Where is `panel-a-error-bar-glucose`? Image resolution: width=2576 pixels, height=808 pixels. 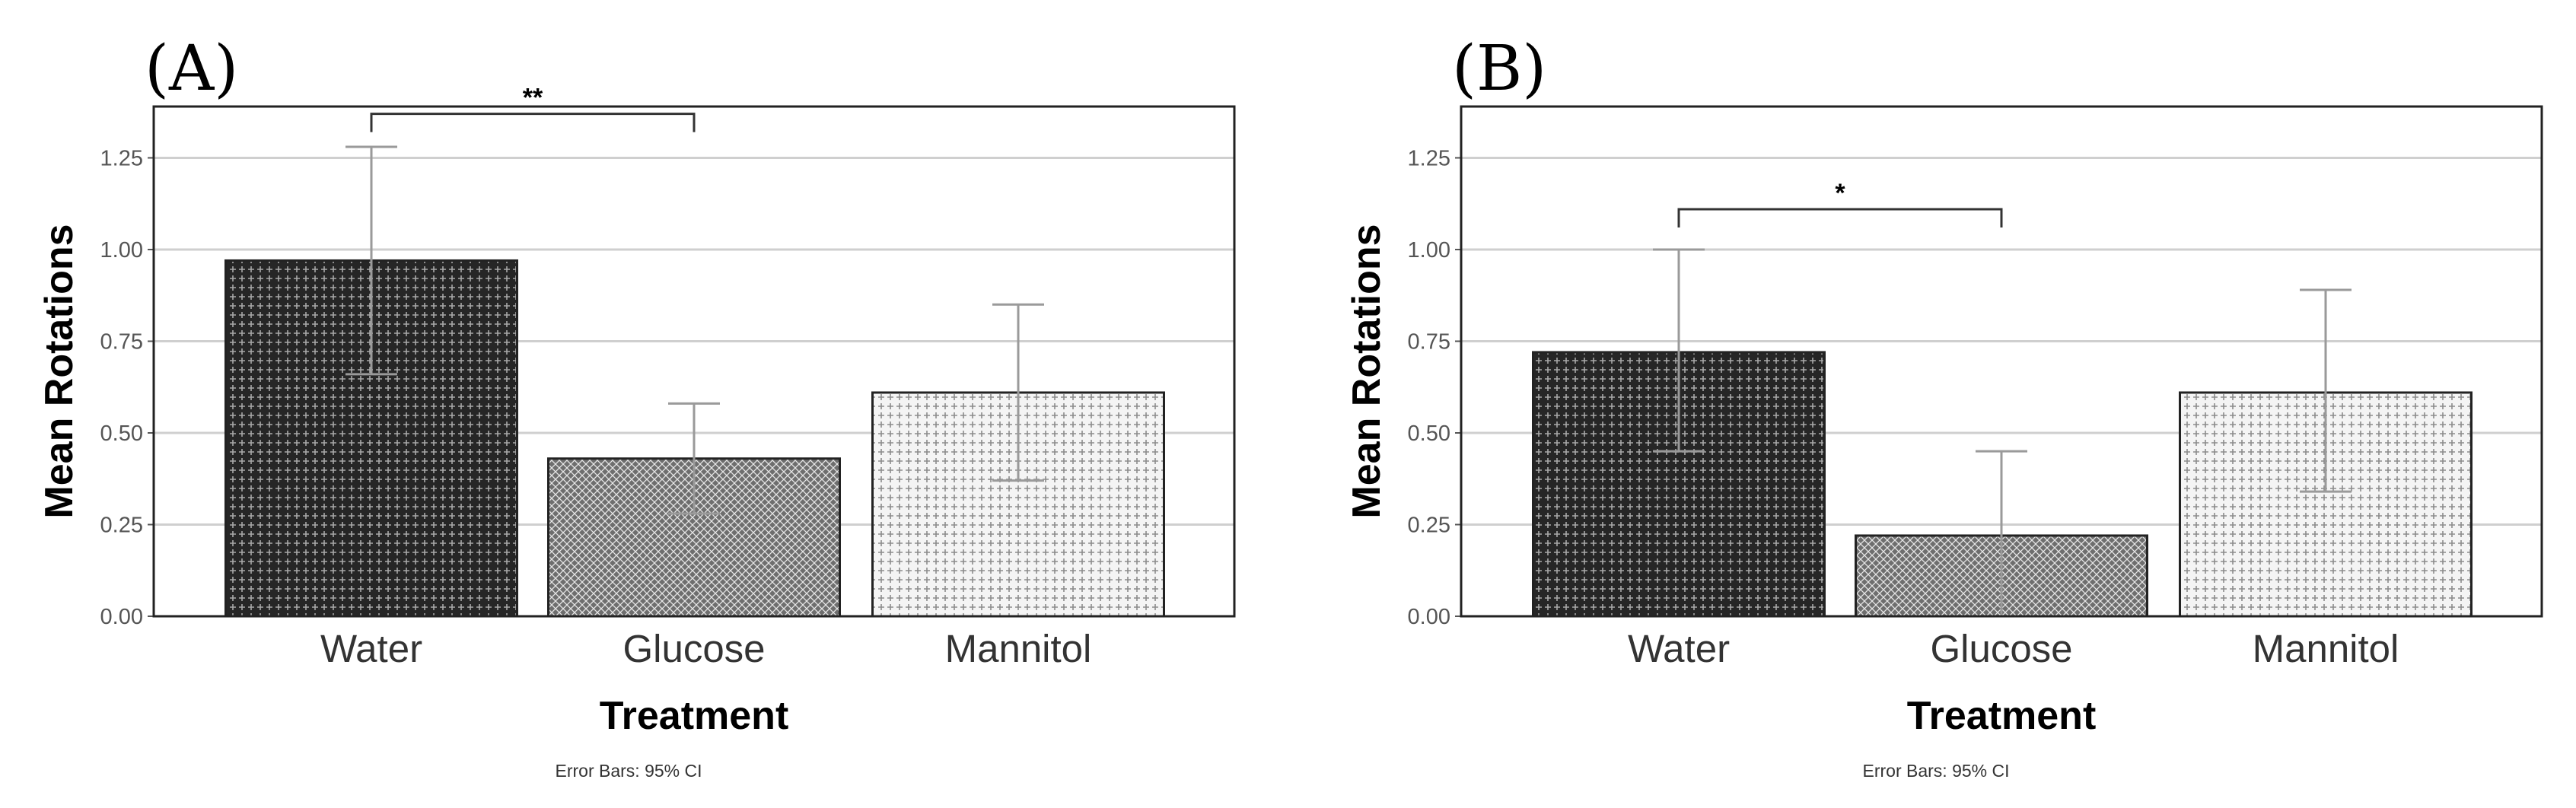 panel-a-error-bar-glucose is located at coordinates (694, 458).